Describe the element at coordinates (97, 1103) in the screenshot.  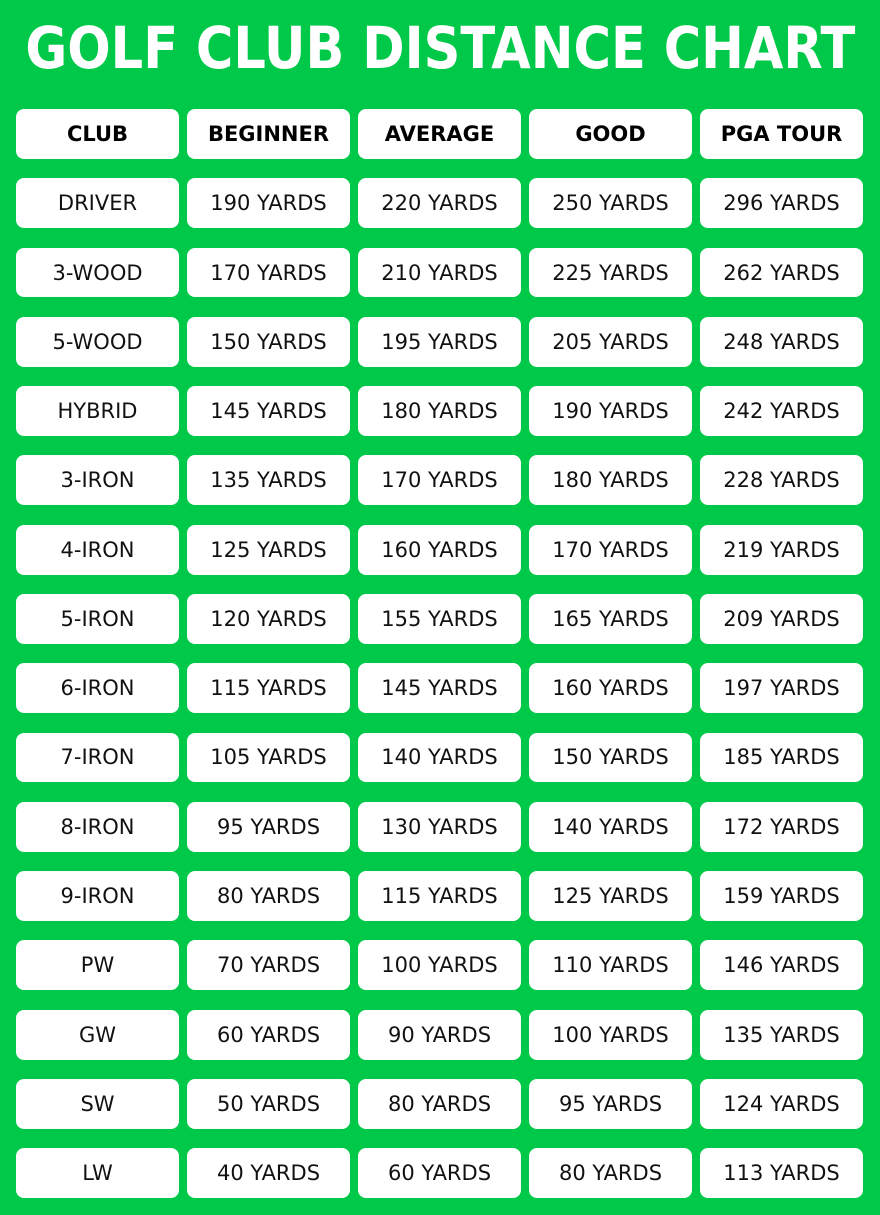
I see `club-name-cell: SW` at that location.